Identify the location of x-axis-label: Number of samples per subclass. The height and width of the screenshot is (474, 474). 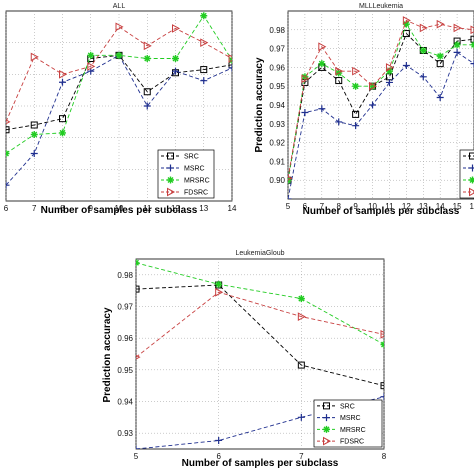
(260, 463).